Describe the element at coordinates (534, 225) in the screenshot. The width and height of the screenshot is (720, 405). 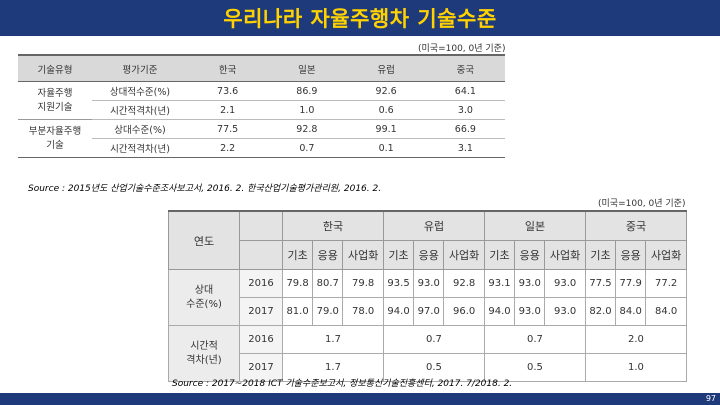
I see `country-header: 일본` at that location.